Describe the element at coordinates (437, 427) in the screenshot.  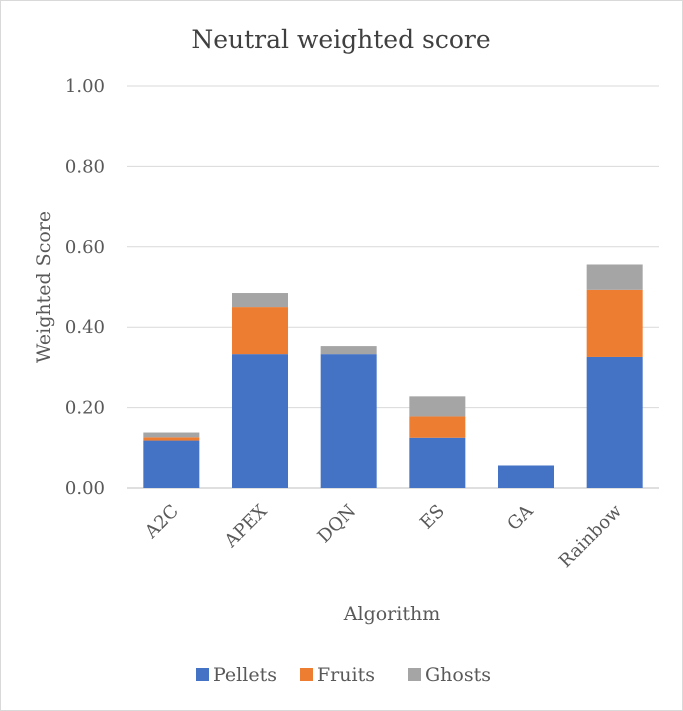
I see `bar-fruits-es` at that location.